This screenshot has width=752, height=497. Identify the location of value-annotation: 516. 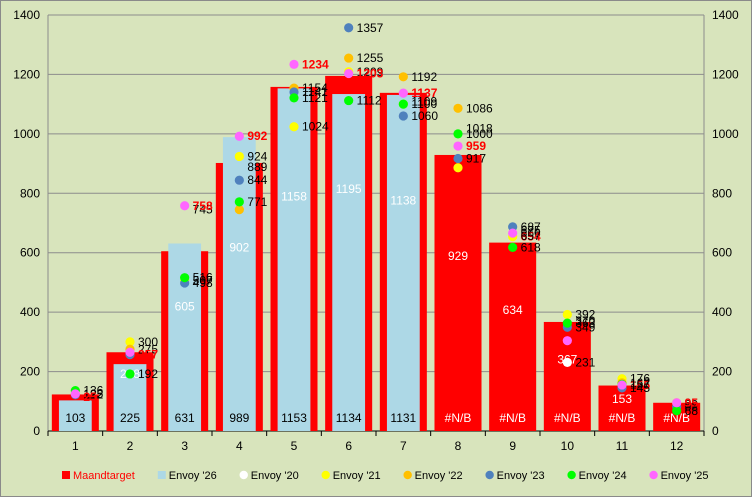
(203, 278).